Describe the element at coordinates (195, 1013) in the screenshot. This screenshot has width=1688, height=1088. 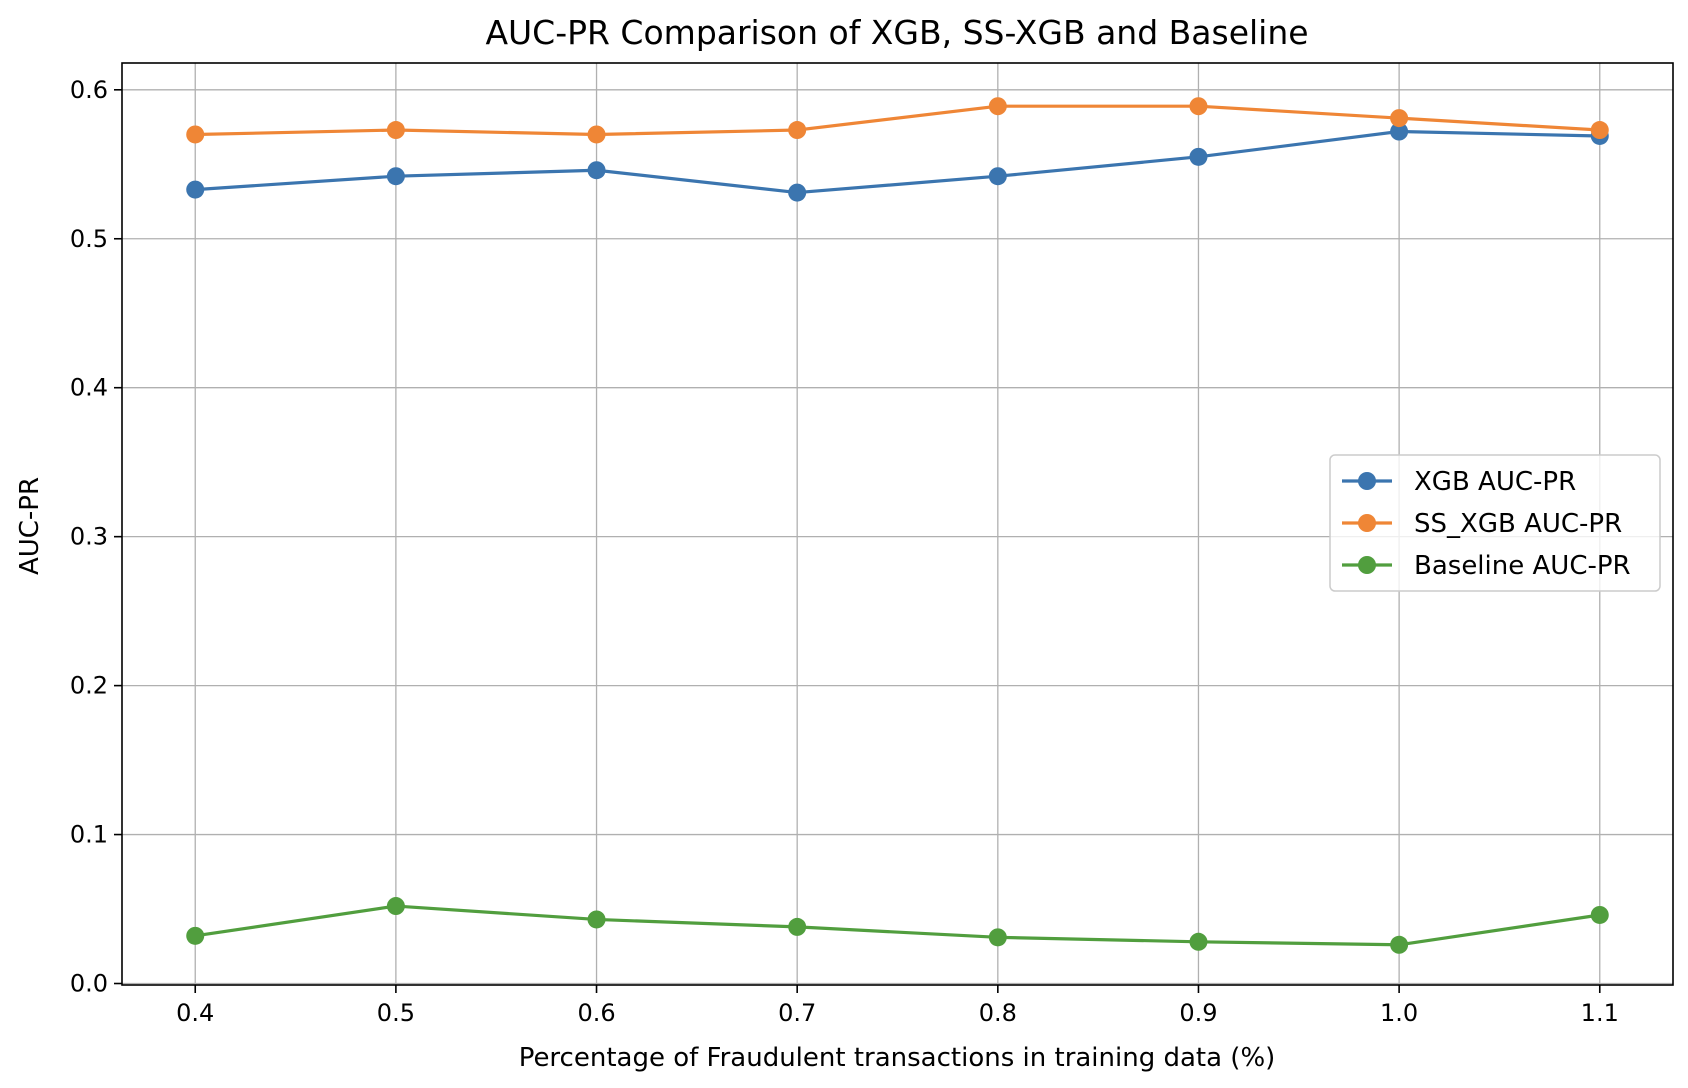
I see `x-tick-label: 0.4` at that location.